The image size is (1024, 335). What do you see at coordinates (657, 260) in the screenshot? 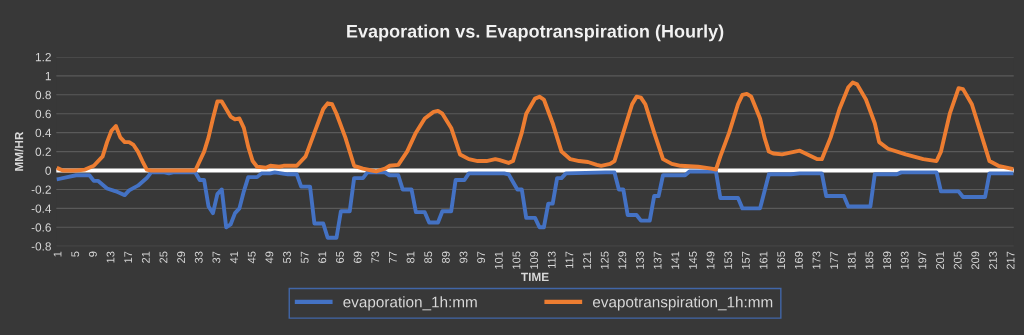
I see `x-tick-label: 137` at bounding box center [657, 260].